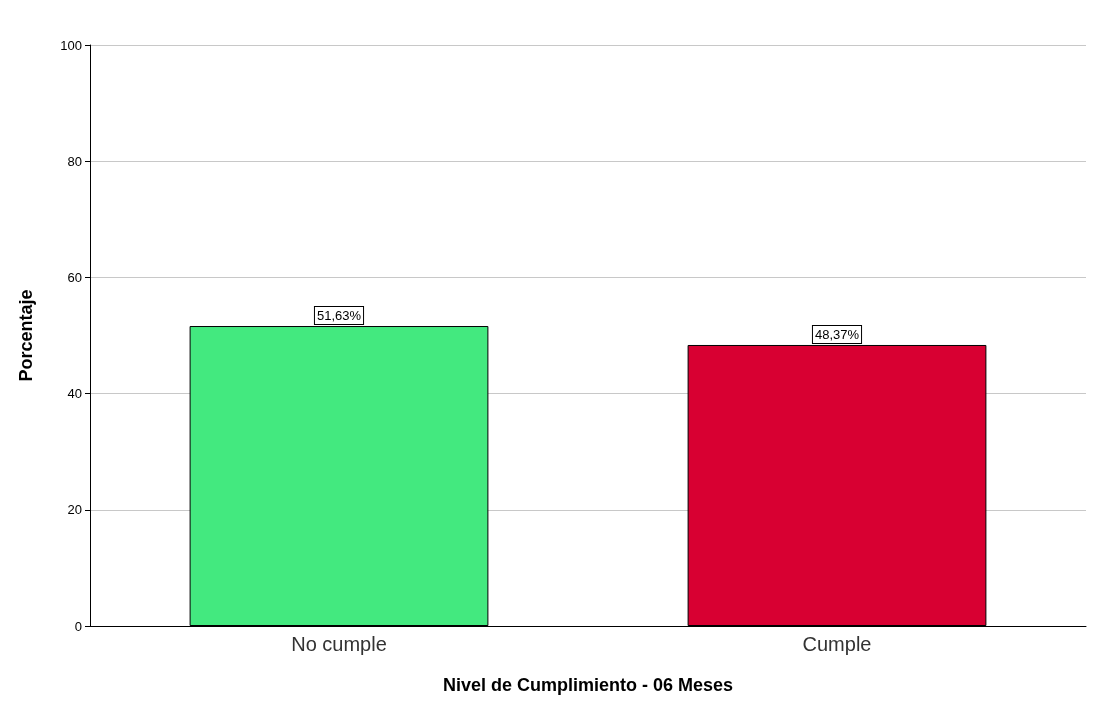  Describe the element at coordinates (339, 644) in the screenshot. I see `x-tick-label: No cumple` at that location.